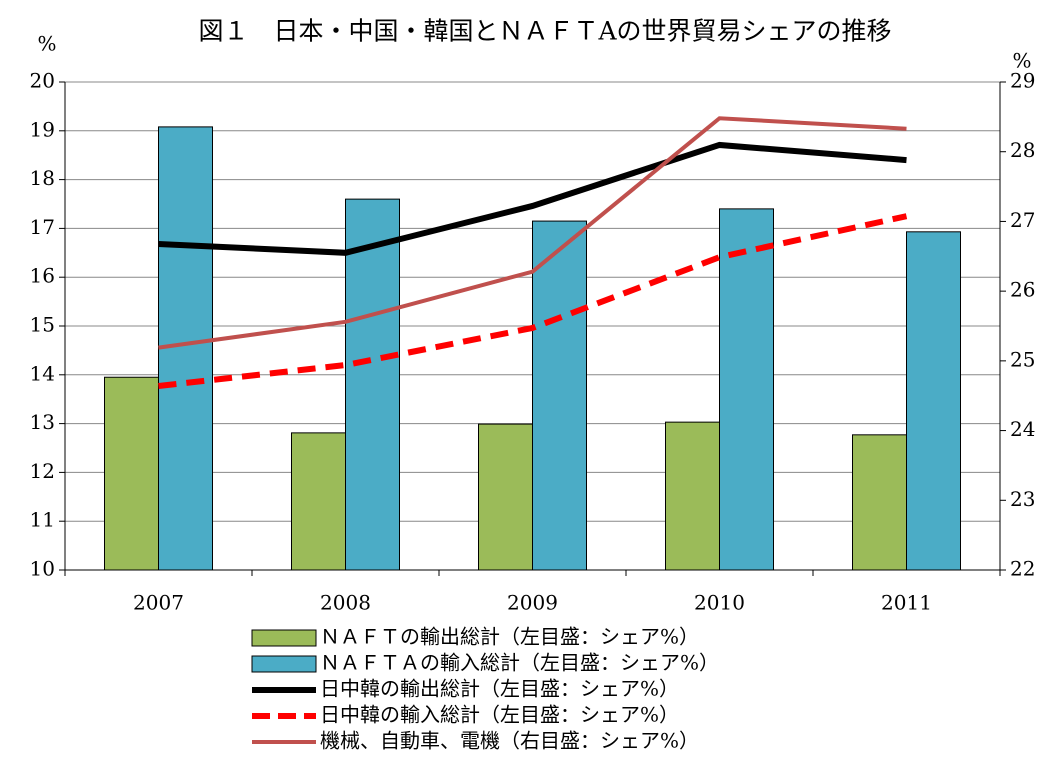 The height and width of the screenshot is (763, 1060). What do you see at coordinates (42, 422) in the screenshot?
I see `y-tick-label: 13` at bounding box center [42, 422].